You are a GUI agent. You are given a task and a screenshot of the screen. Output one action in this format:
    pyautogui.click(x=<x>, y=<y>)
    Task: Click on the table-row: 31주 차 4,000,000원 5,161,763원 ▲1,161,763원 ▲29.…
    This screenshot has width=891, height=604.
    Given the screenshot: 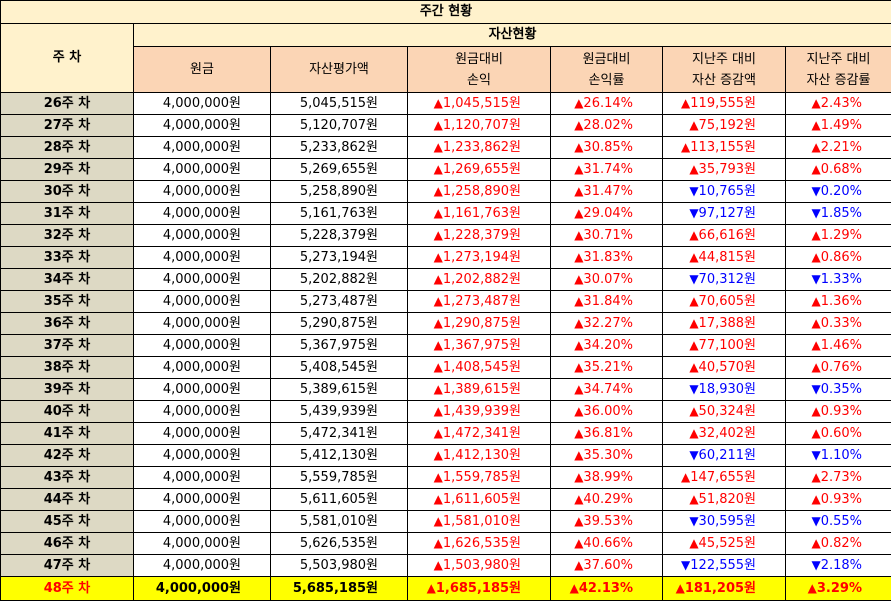 What is the action you would take?
    pyautogui.click(x=445, y=213)
    